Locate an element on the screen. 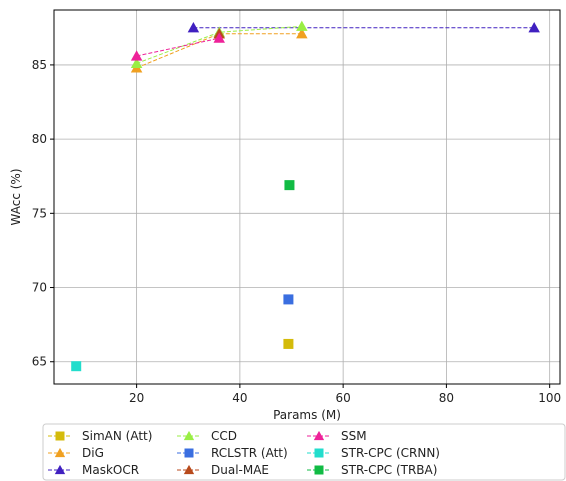 Image resolution: width=566 pixels, height=481 pixels. legend-item: SSM is located at coordinates (337, 436).